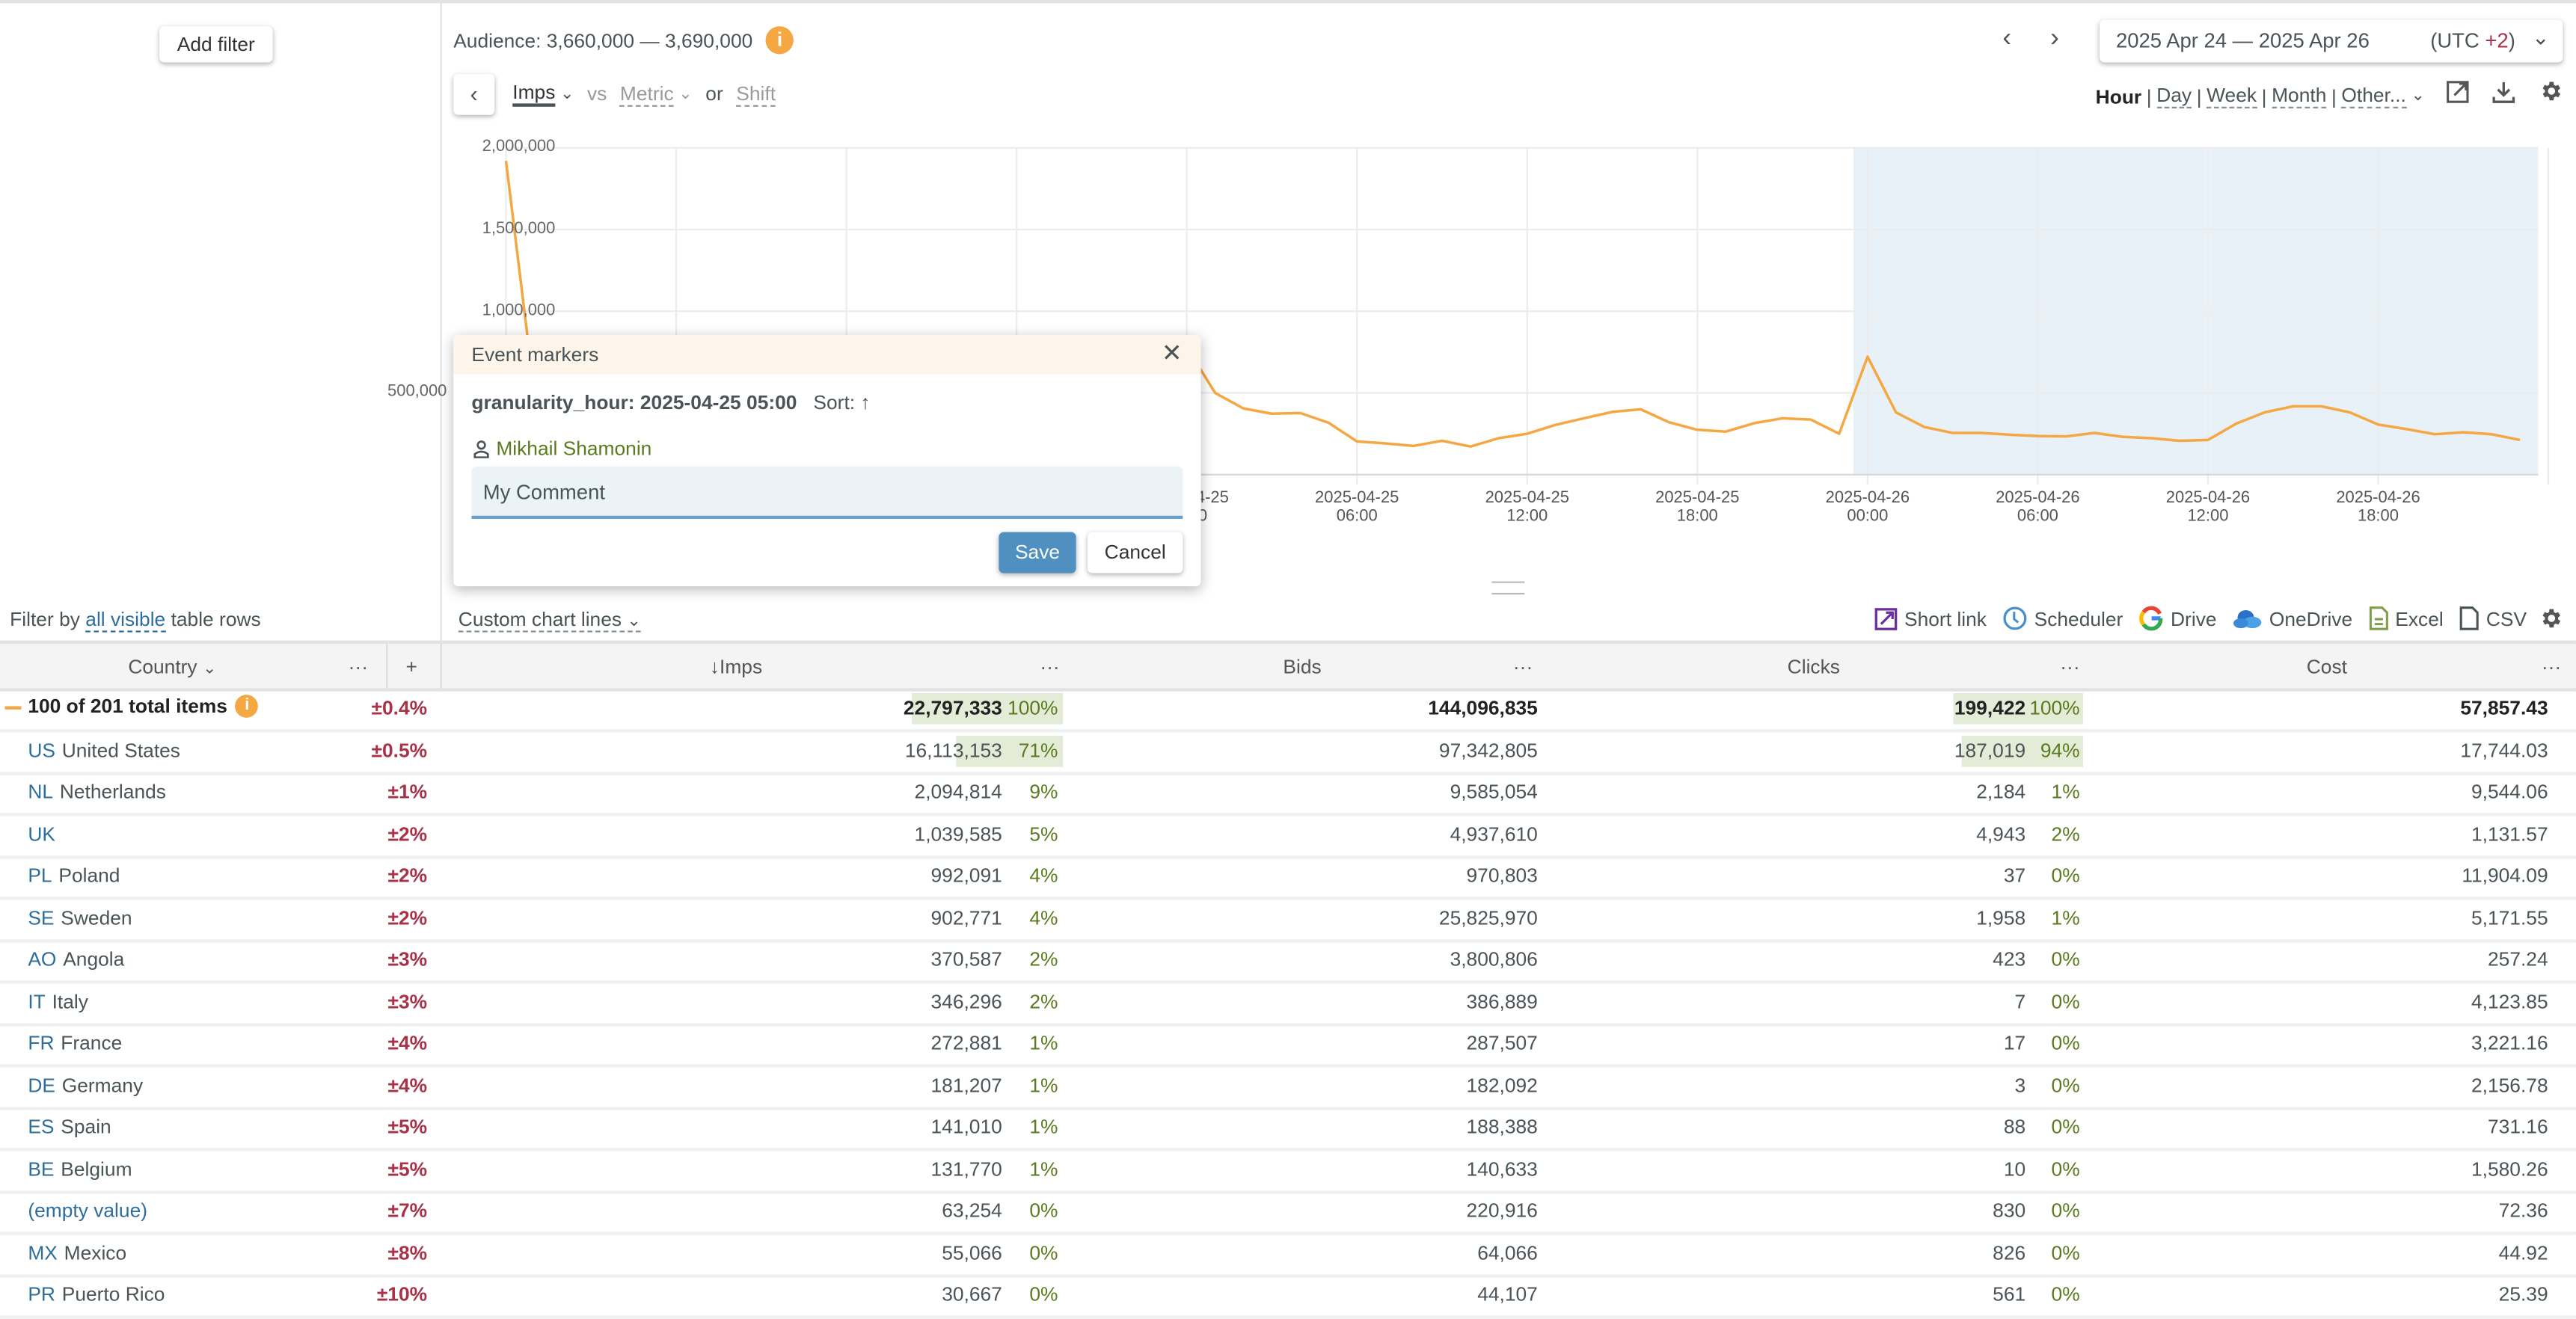  I want to click on comment-input: My Comment, so click(827, 493).